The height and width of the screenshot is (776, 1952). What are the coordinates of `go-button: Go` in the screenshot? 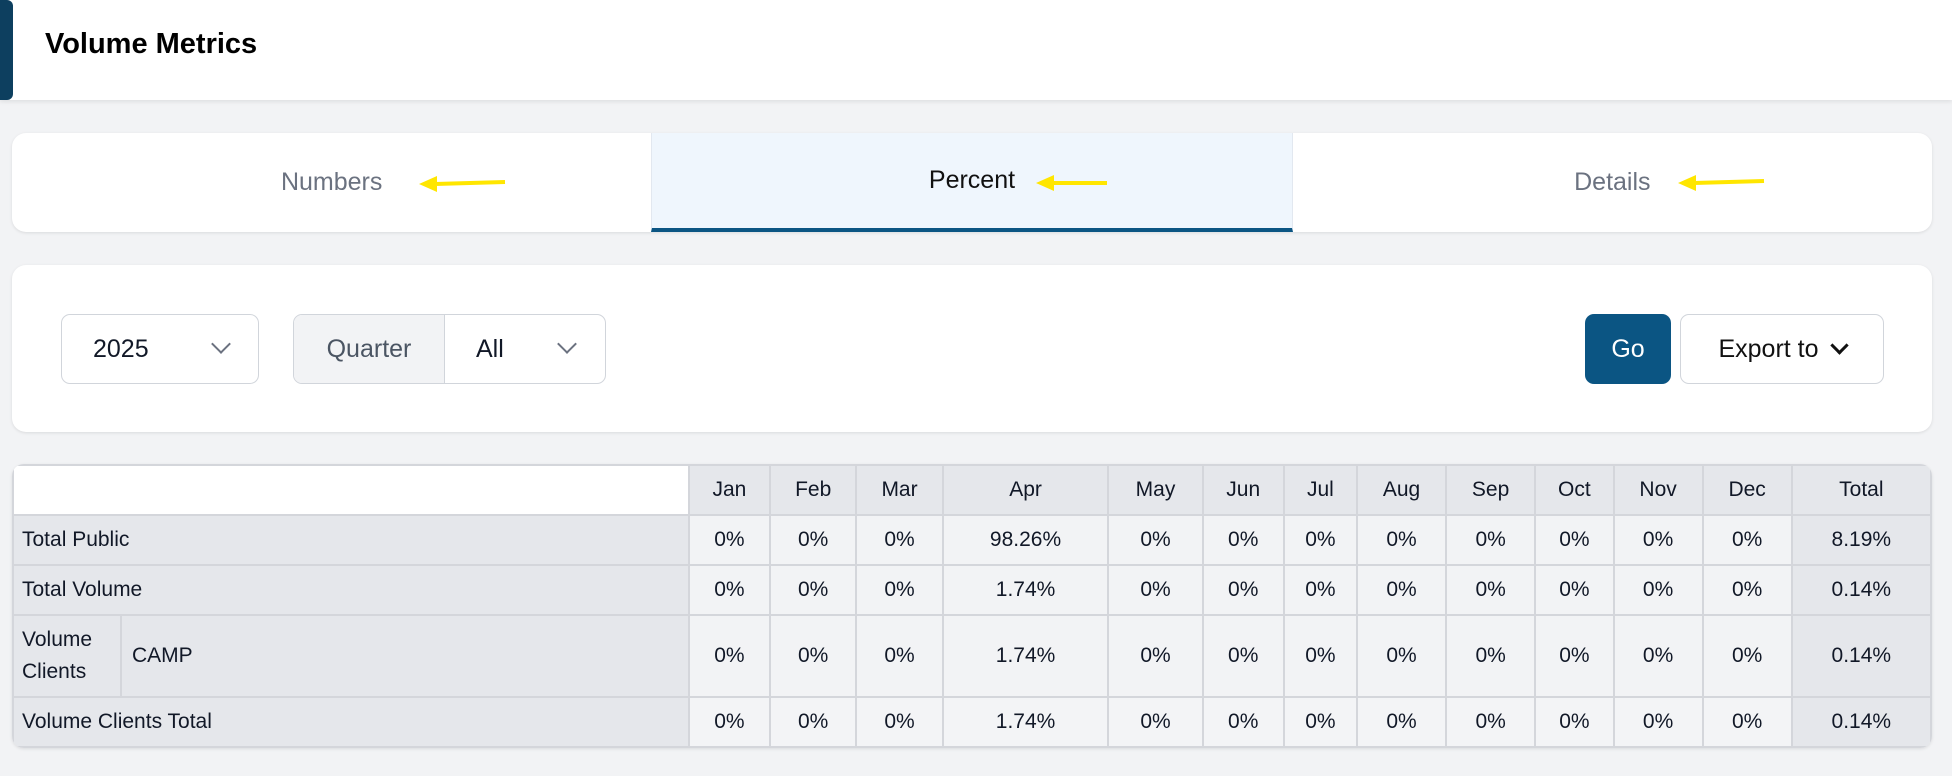 It's located at (1628, 349).